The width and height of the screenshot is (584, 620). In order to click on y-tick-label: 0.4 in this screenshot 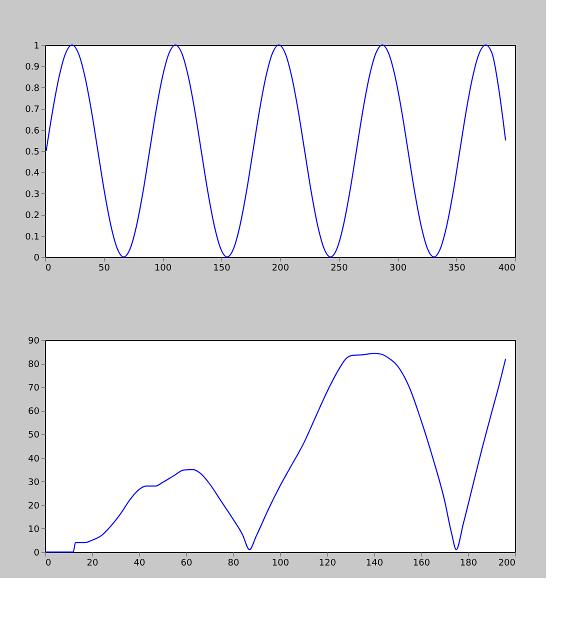, I will do `click(32, 173)`.